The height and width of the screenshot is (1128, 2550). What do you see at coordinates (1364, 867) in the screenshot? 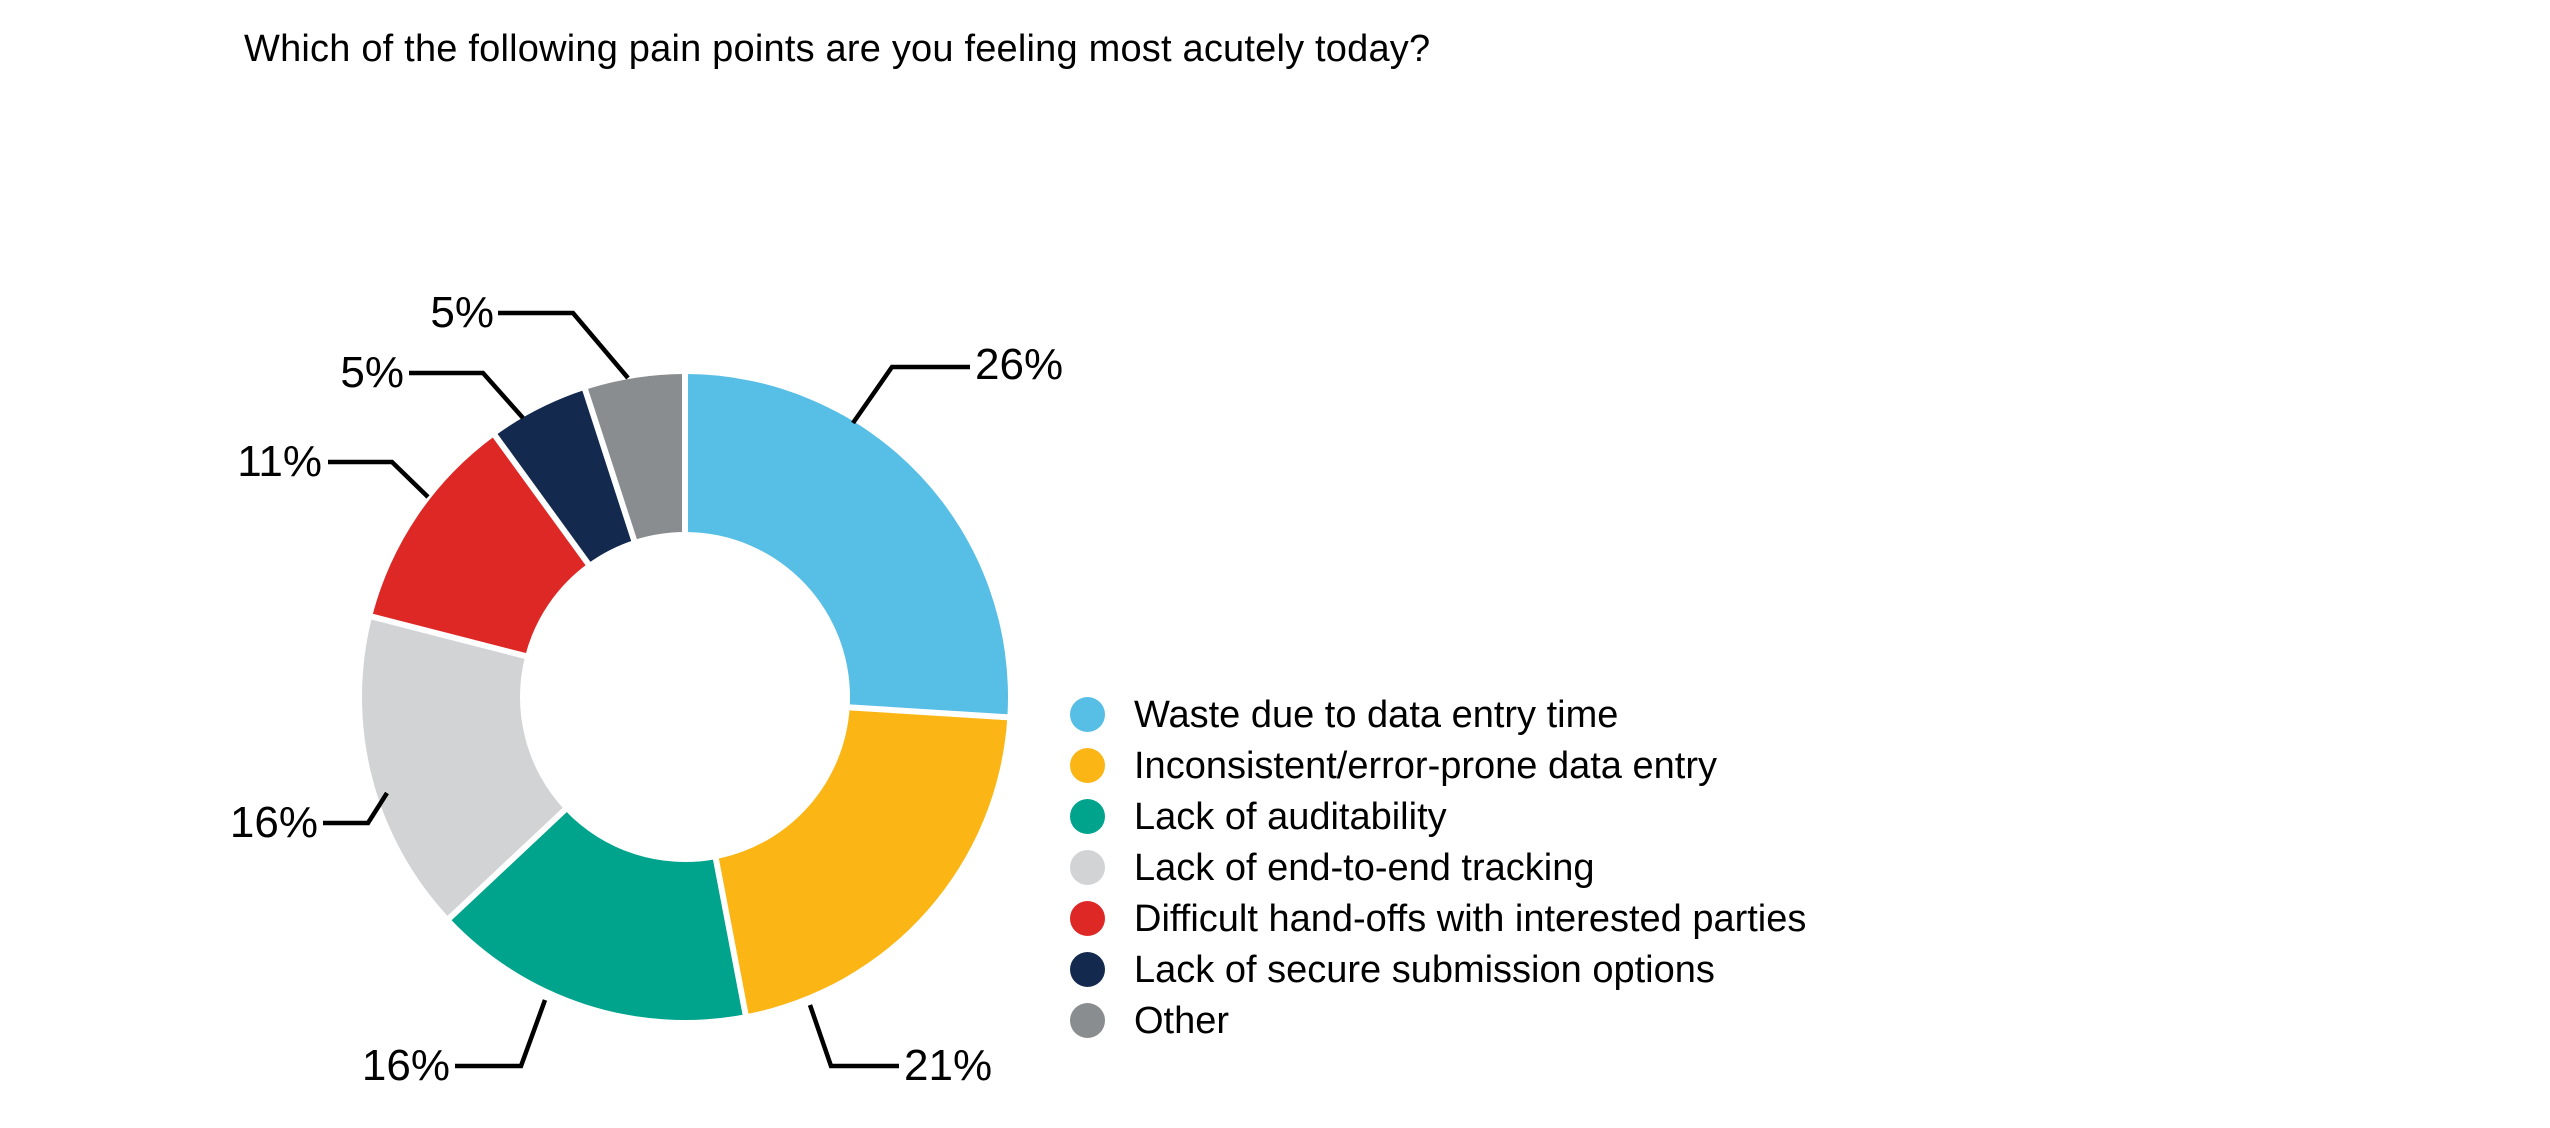
I see `legend-item-label: Lack of end-to-end tracking` at bounding box center [1364, 867].